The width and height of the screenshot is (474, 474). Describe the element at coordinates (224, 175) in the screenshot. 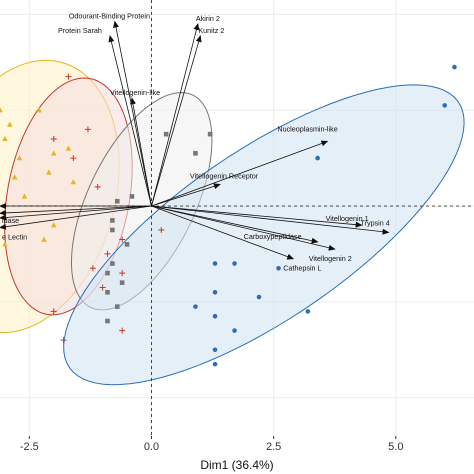

I see `loading-label-6: Vitellogenin Receptor` at that location.